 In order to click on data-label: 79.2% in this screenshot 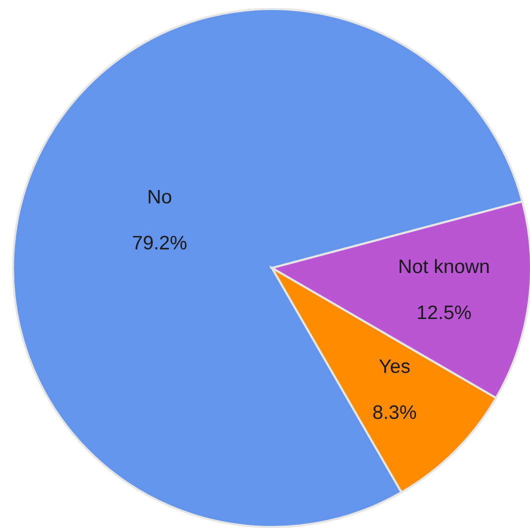, I will do `click(159, 243)`.